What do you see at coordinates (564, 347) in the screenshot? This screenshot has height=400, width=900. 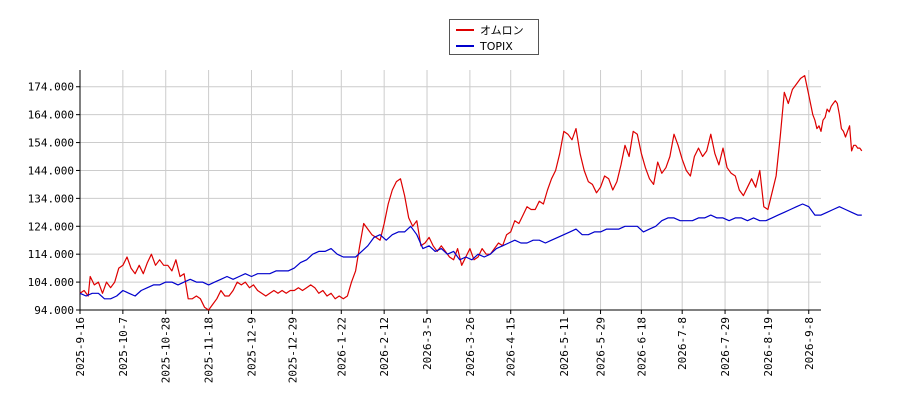 I see `x-tick-label: 2026-5-11` at bounding box center [564, 347].